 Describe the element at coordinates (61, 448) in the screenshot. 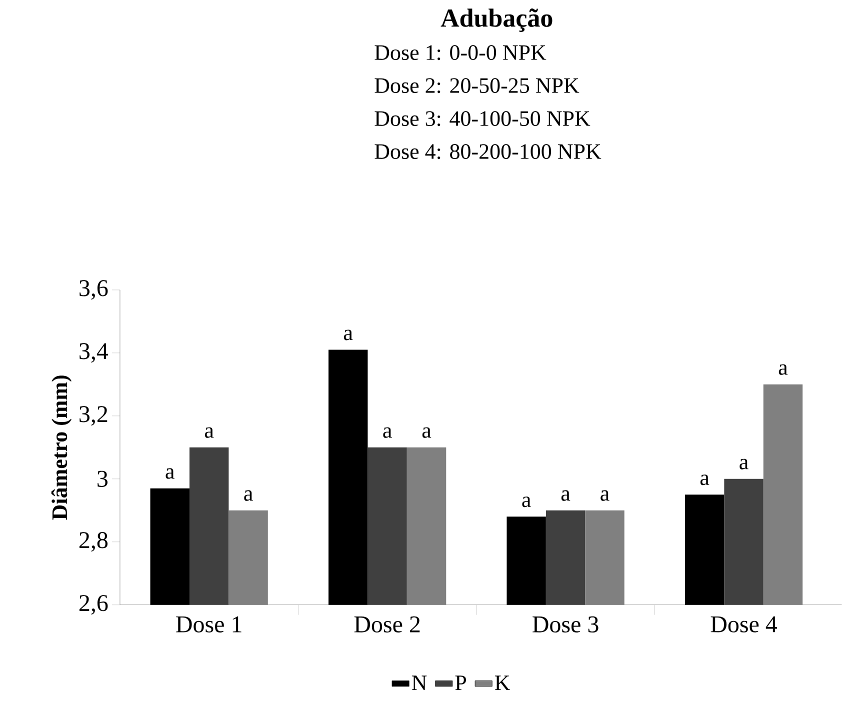

I see `y-axis-title: Diâmetro (mm)` at that location.